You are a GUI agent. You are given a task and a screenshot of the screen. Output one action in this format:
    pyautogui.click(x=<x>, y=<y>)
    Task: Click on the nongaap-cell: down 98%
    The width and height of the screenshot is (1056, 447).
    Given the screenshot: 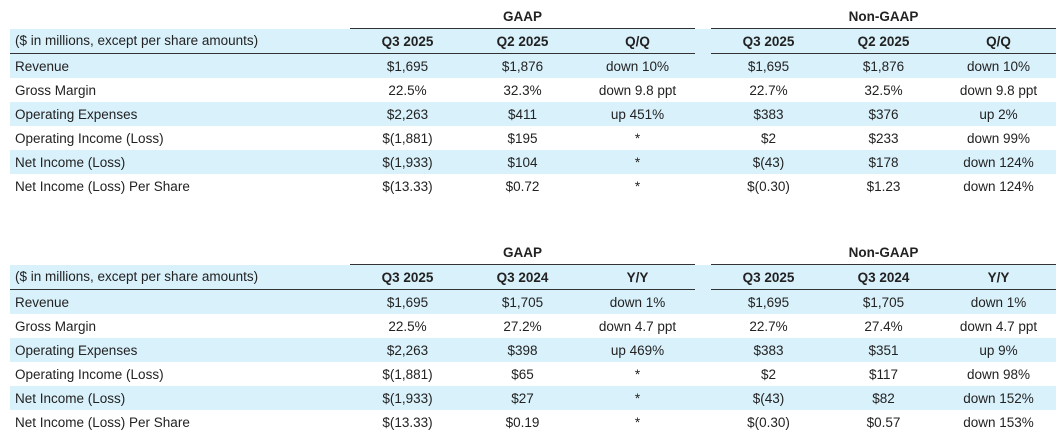 What is the action you would take?
    pyautogui.click(x=998, y=374)
    